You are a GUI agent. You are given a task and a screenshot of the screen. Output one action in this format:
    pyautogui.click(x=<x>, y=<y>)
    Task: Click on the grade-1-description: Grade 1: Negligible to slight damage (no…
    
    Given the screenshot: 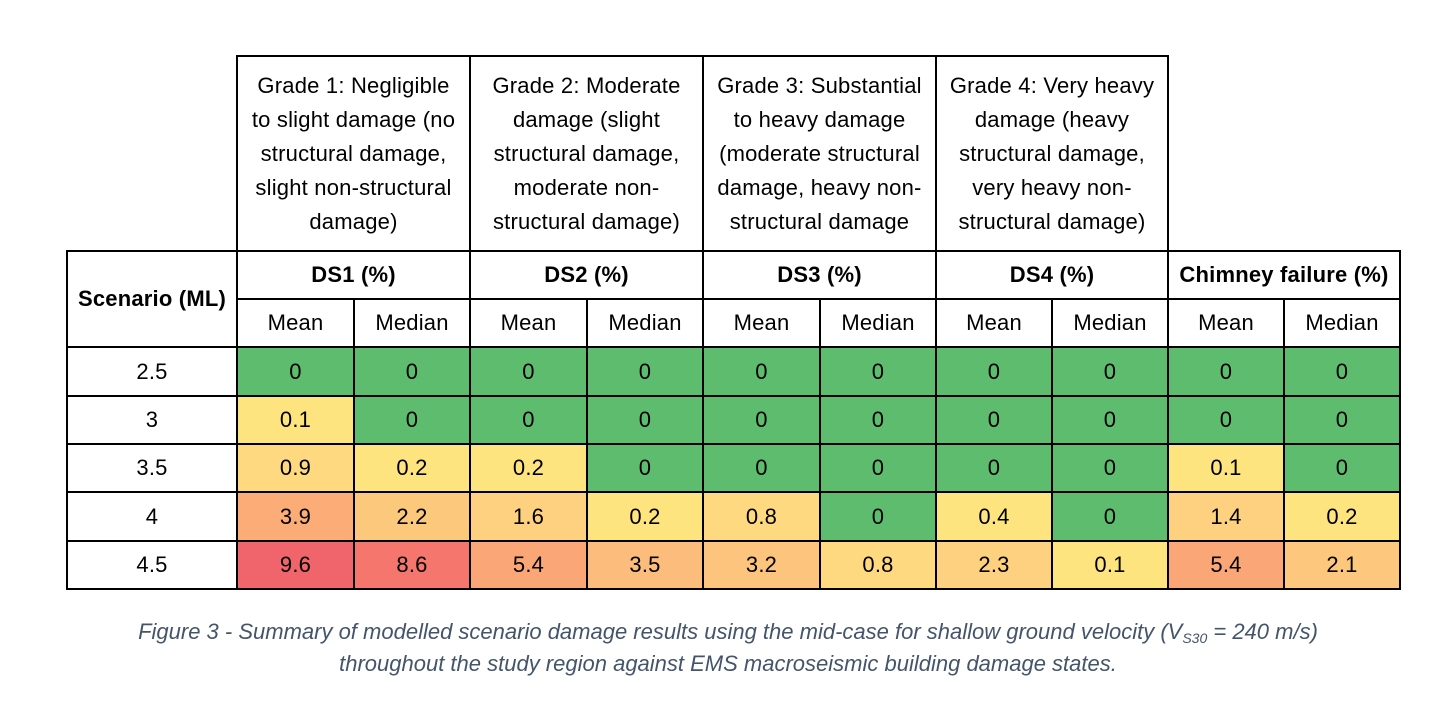 What is the action you would take?
    pyautogui.click(x=353, y=153)
    